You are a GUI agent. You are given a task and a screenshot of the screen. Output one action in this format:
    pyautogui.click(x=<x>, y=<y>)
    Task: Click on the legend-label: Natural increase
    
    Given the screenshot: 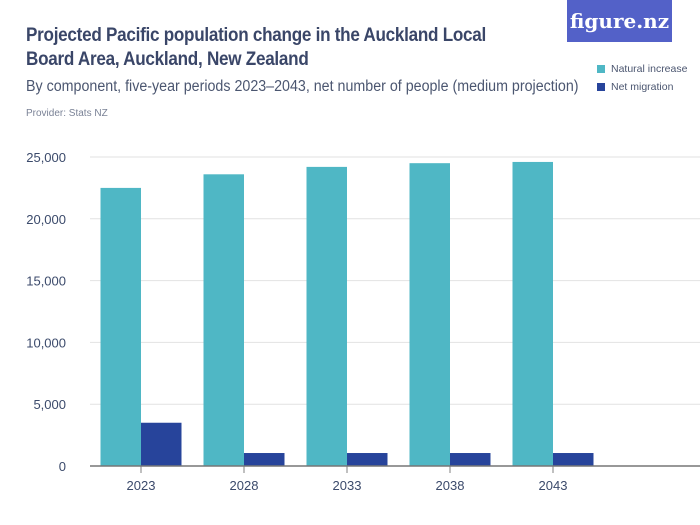 What is the action you would take?
    pyautogui.click(x=649, y=69)
    